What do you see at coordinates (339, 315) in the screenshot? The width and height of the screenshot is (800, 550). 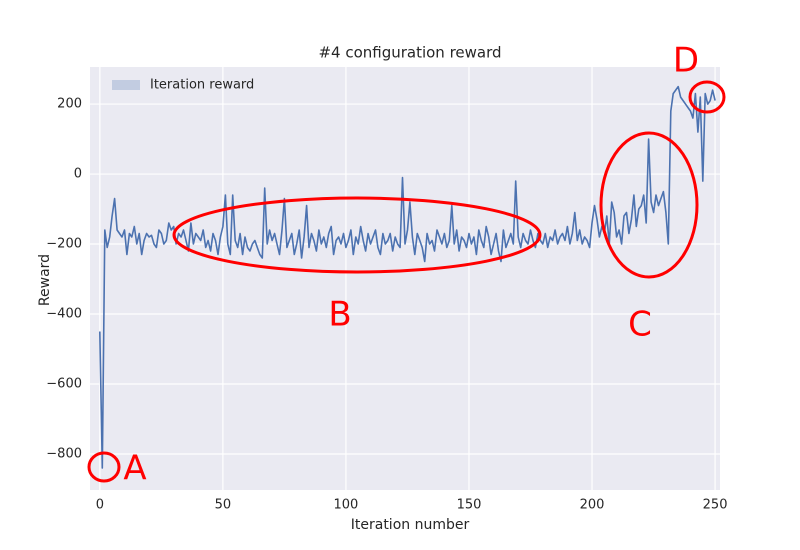 I see `annotation-label: B` at bounding box center [339, 315].